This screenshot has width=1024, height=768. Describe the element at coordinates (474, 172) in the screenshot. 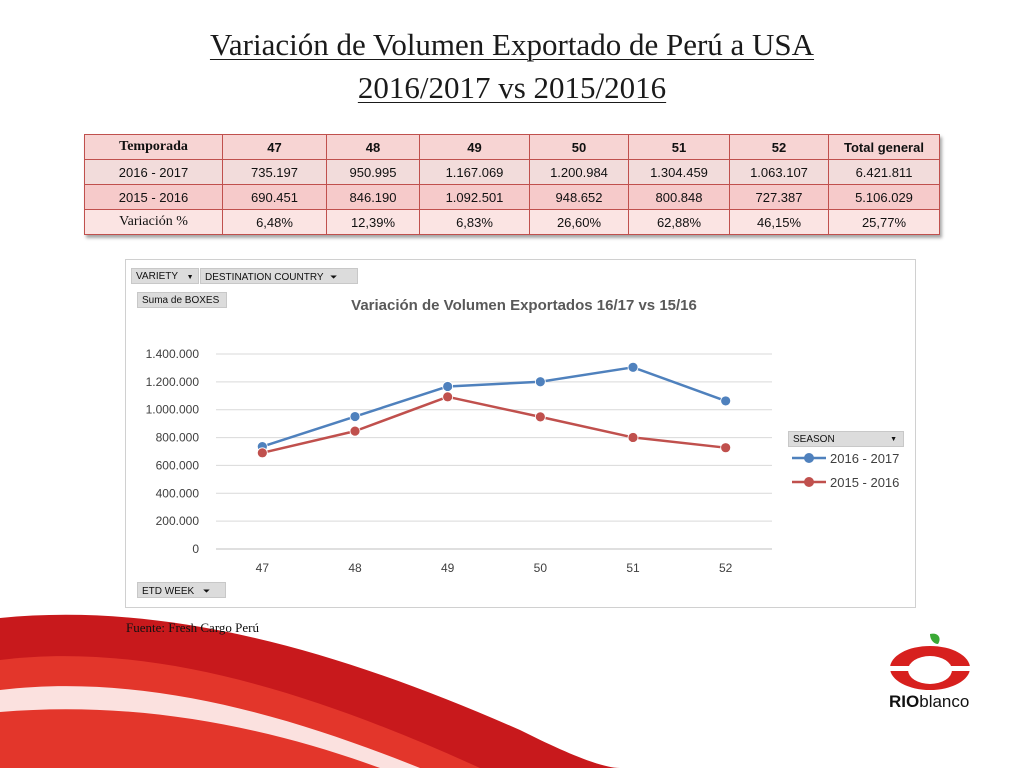

I see `table-cell: 1.167.069` at that location.